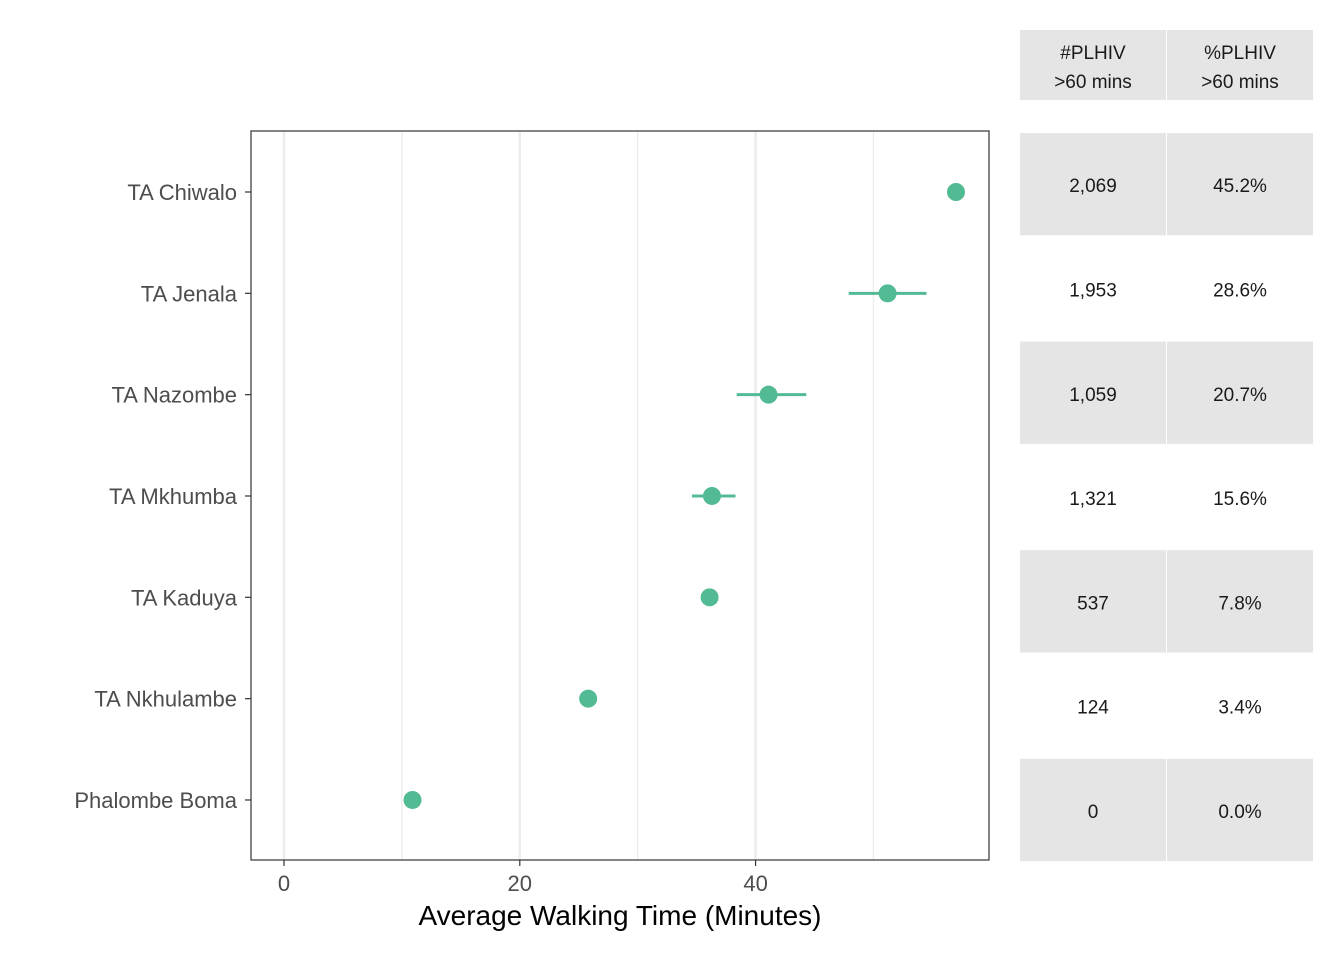 The height and width of the screenshot is (960, 1344). Describe the element at coordinates (165, 699) in the screenshot. I see `category-label: TA Nkhulambe` at that location.